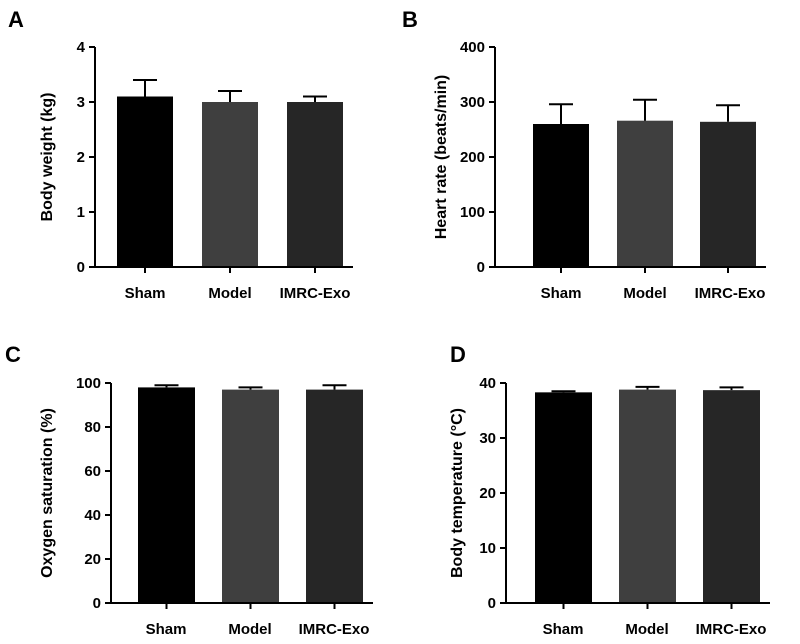 This screenshot has height=644, width=800. What do you see at coordinates (92, 427) in the screenshot?
I see `panel-c-y-tick-label: 80` at bounding box center [92, 427].